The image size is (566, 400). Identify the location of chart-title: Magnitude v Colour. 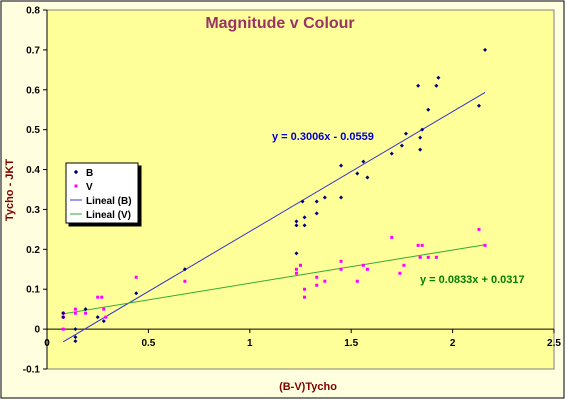
(279, 23).